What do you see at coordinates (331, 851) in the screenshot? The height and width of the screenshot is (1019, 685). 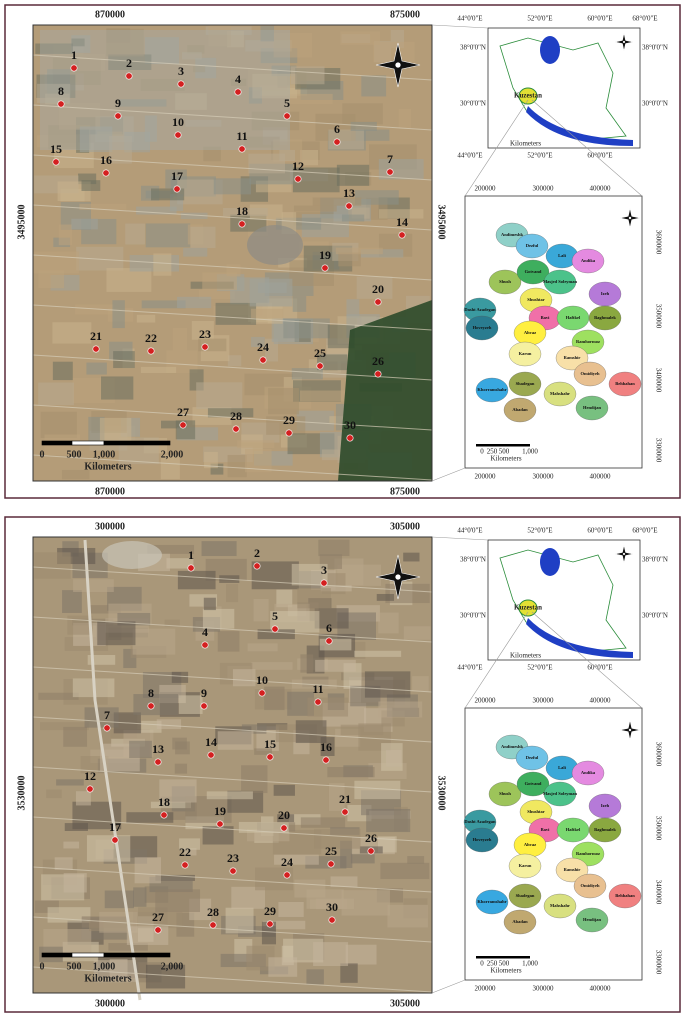 I see `point-label: 25` at bounding box center [331, 851].